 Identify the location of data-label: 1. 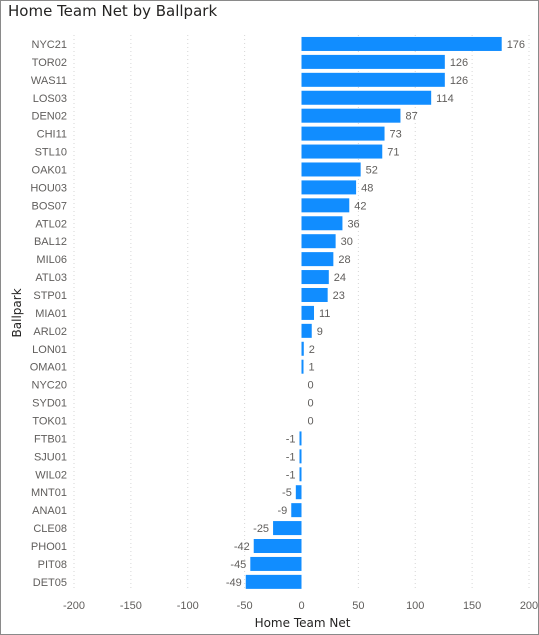
(312, 368).